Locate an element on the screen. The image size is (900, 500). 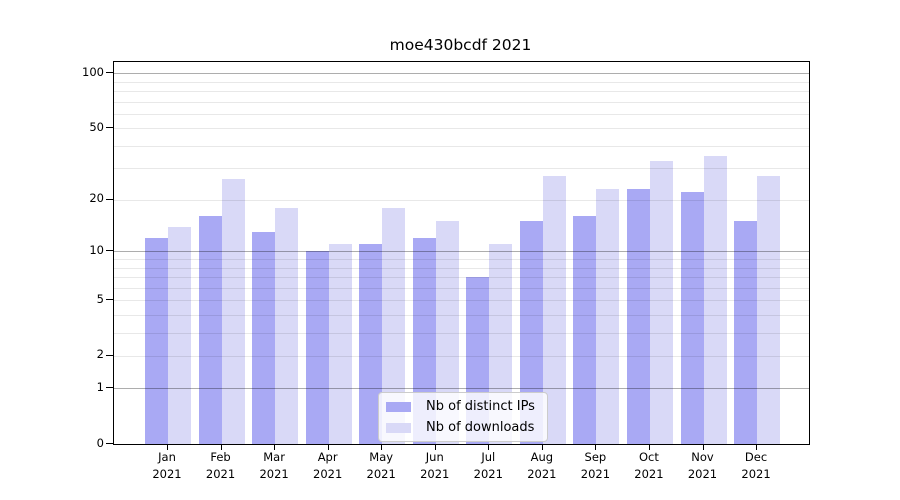
y-tick-label-10: 10 is located at coordinates (96, 249).